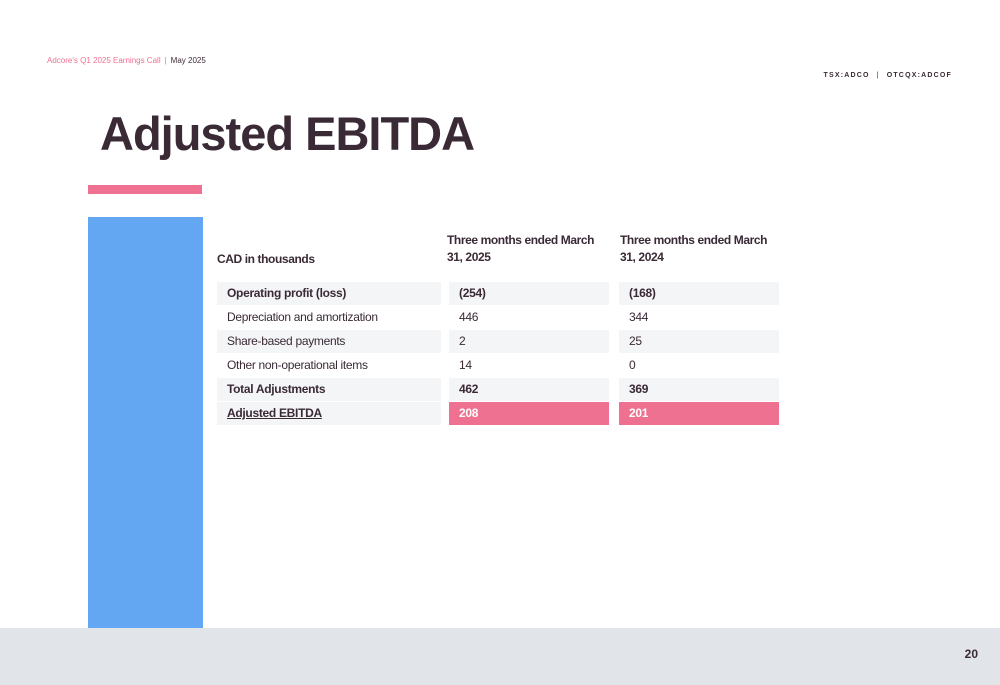 This screenshot has width=1000, height=685. I want to click on value-2024: 25, so click(699, 341).